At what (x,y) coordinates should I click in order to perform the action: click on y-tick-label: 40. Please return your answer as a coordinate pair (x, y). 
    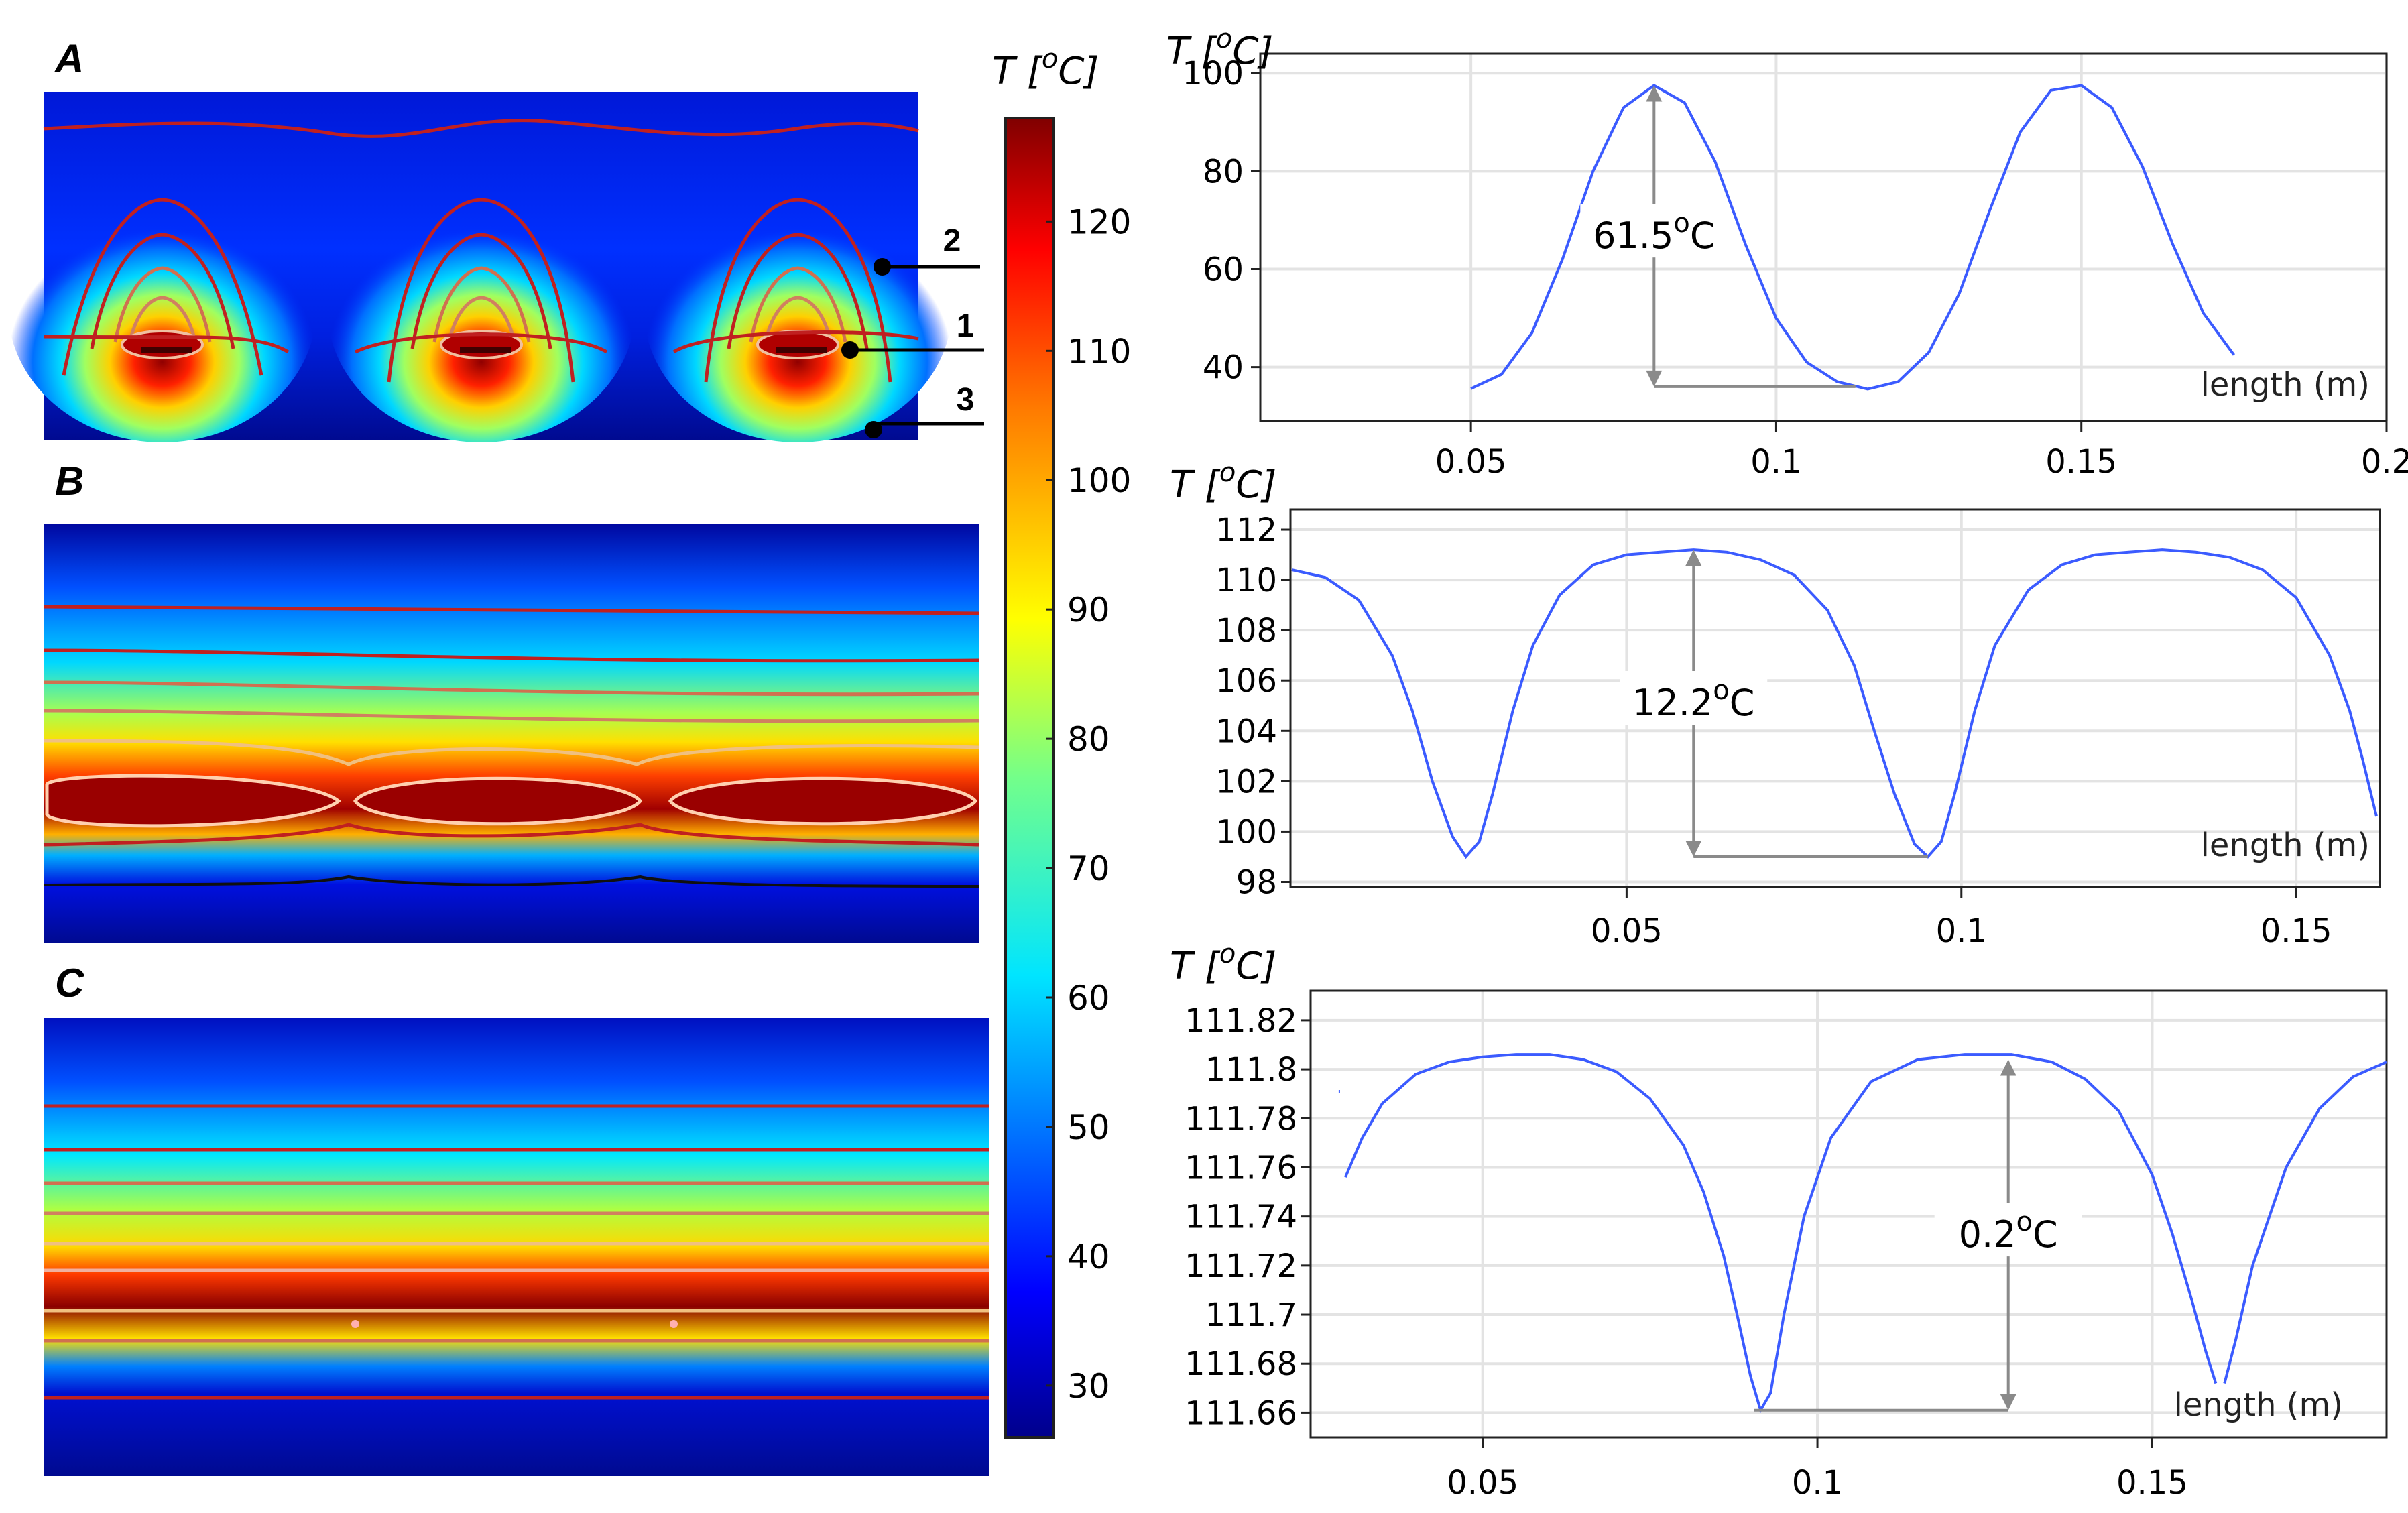
    Looking at the image, I should click on (1223, 368).